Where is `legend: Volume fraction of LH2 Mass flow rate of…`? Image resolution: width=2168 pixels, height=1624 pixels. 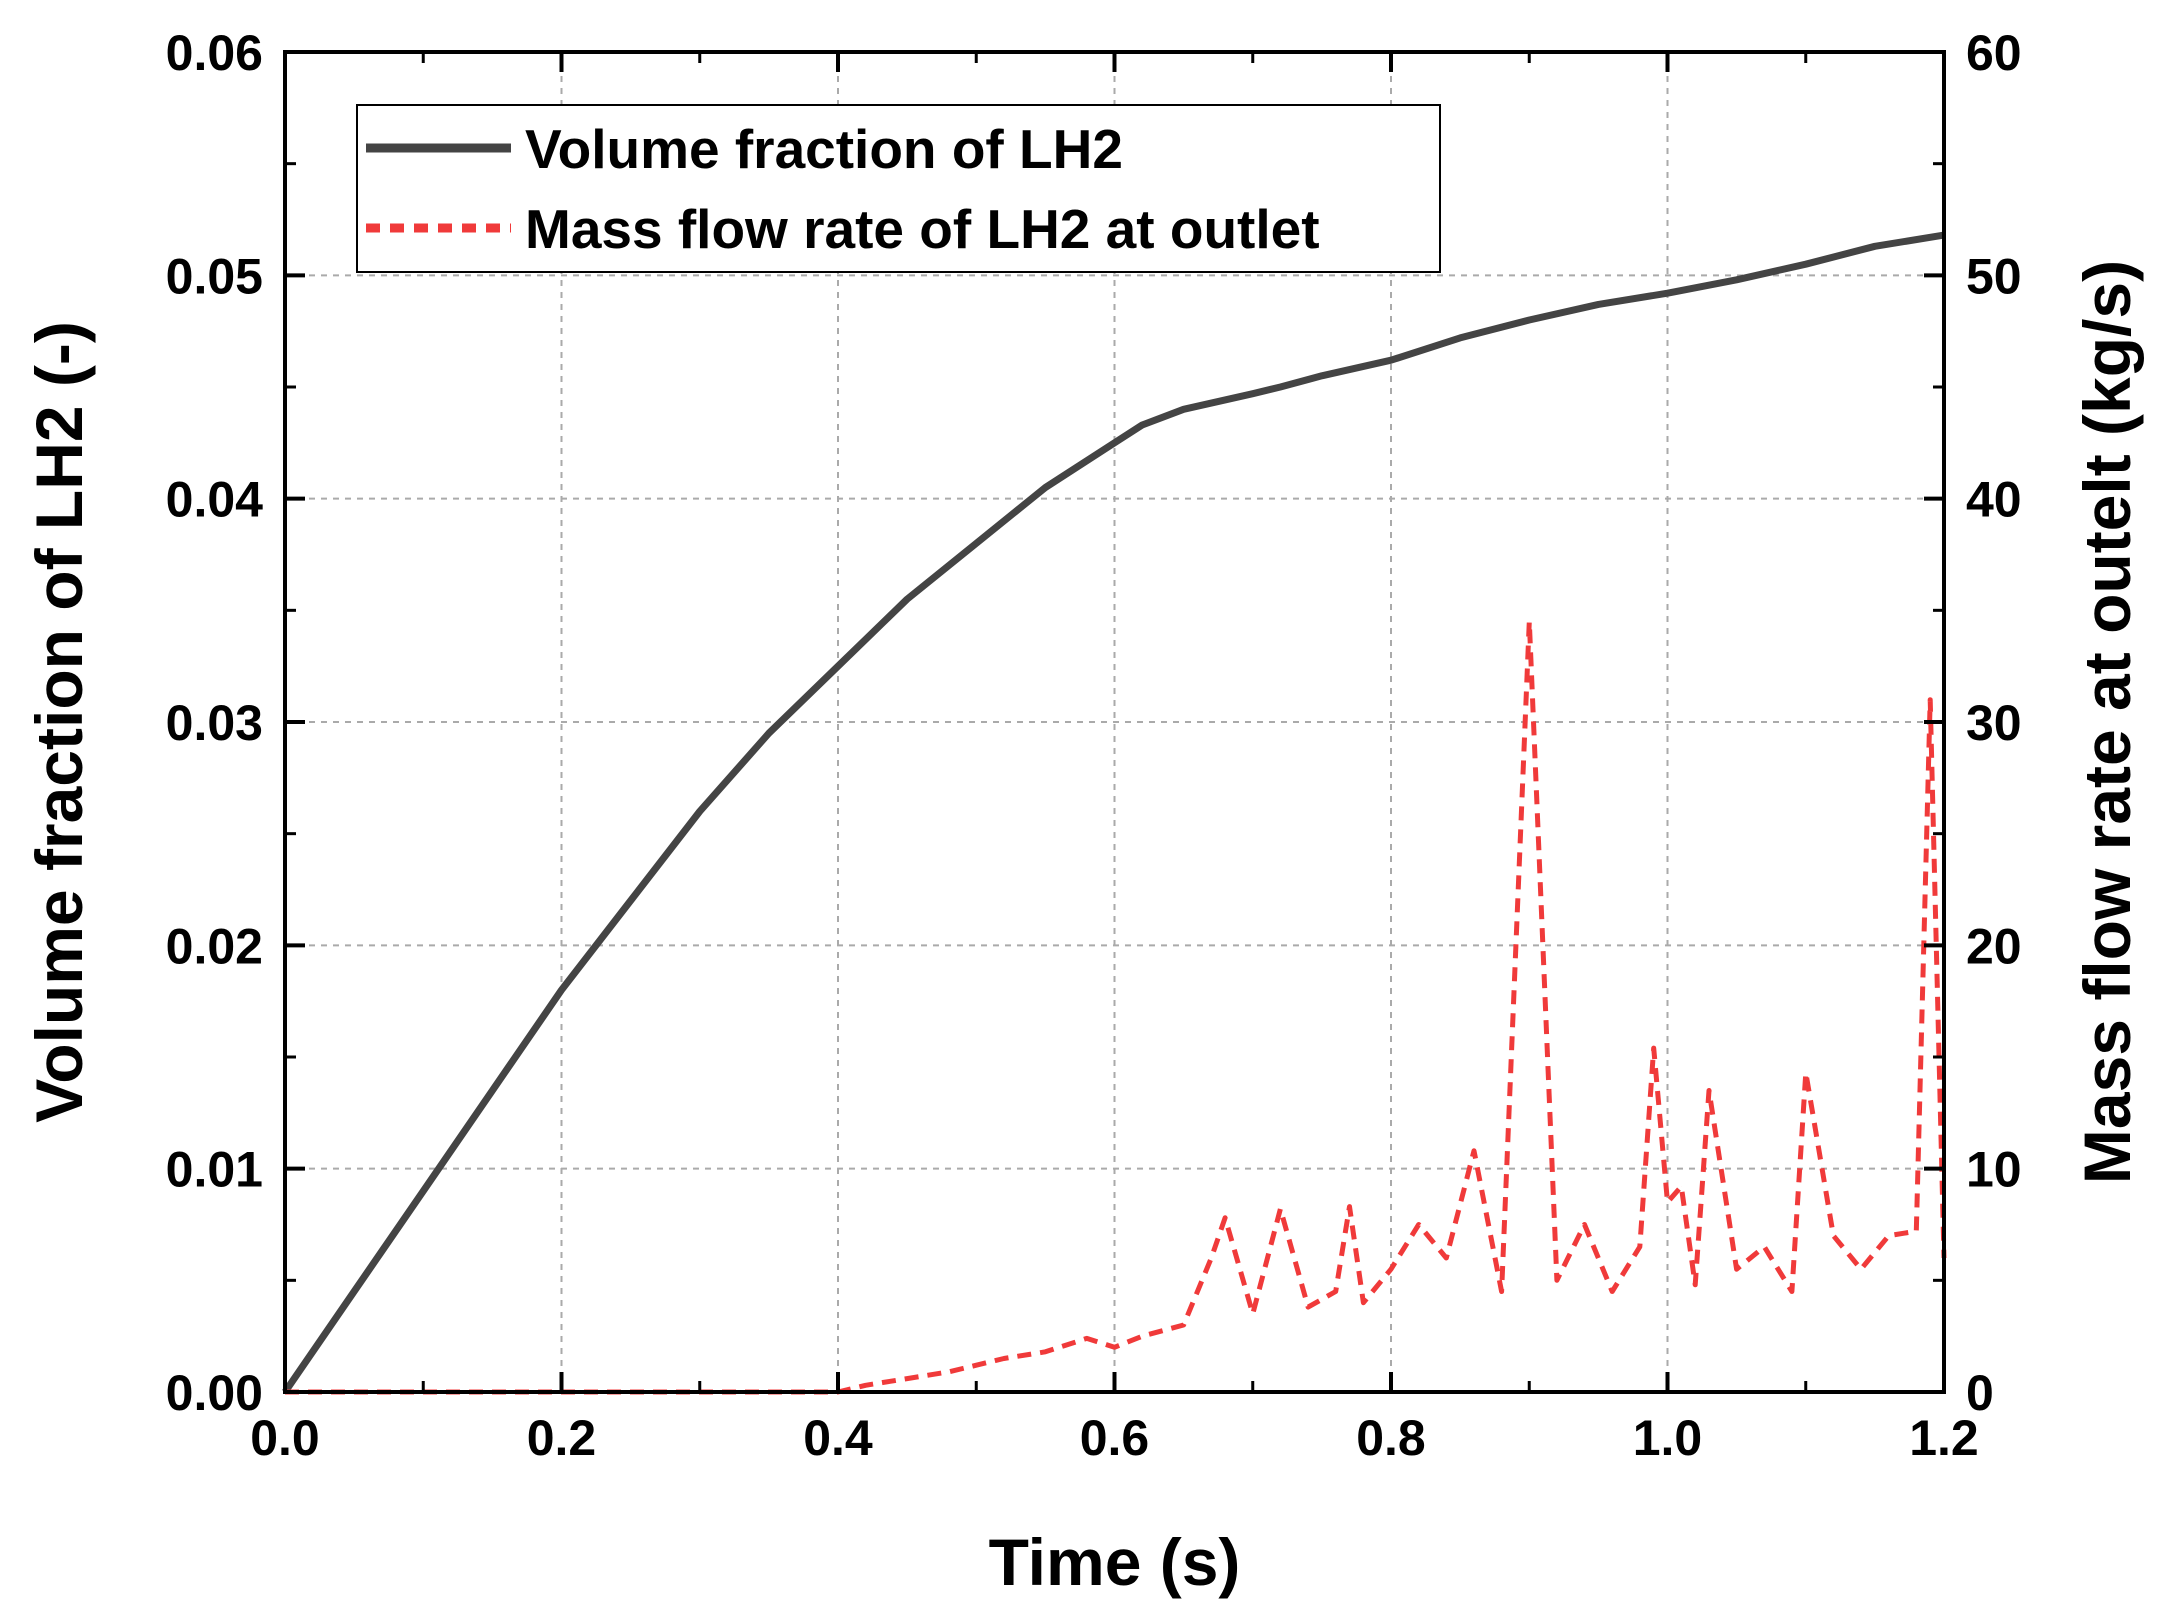 legend: Volume fraction of LH2 Mass flow rate of… is located at coordinates (898, 188).